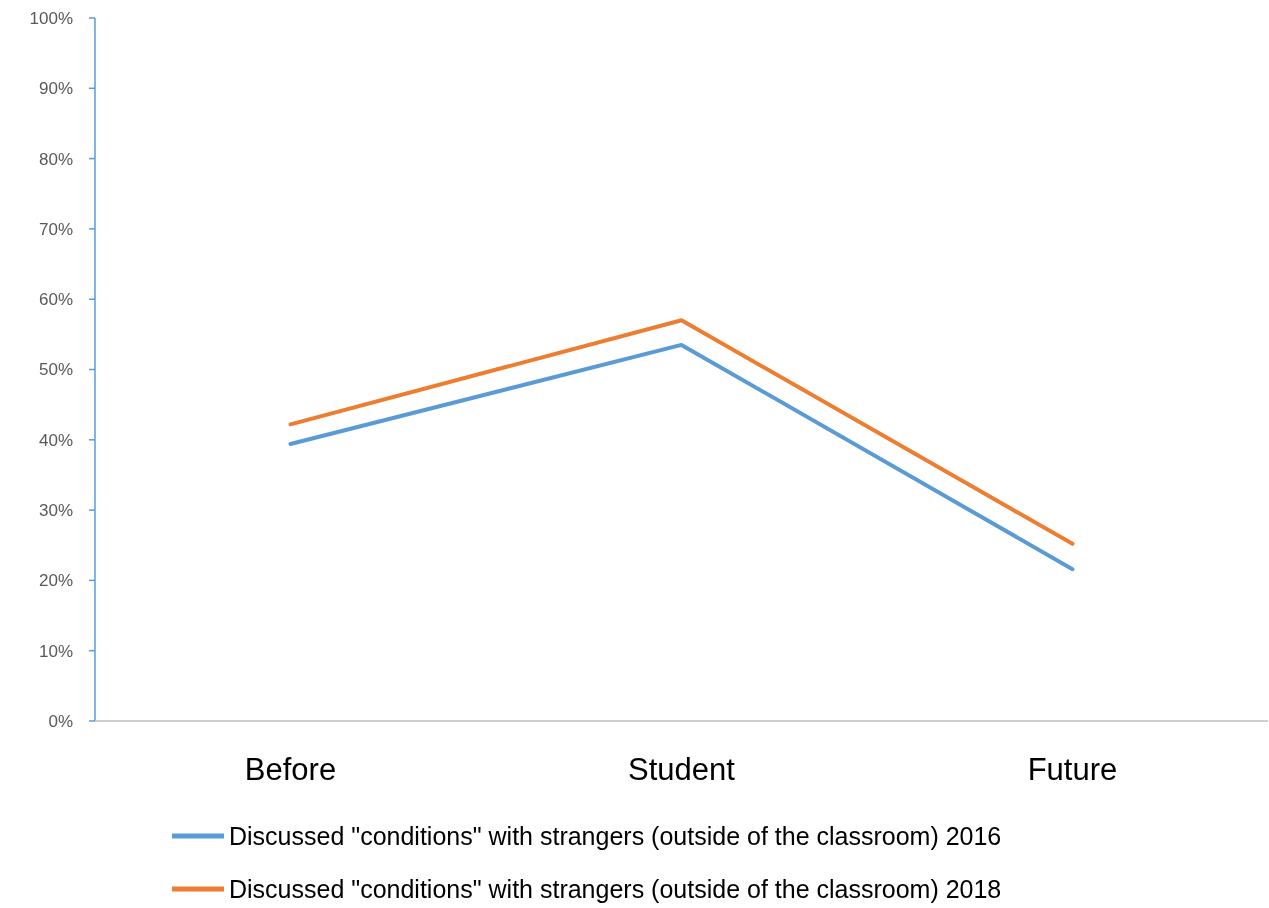  What do you see at coordinates (290, 769) in the screenshot?
I see `x-tick-label: Before` at bounding box center [290, 769].